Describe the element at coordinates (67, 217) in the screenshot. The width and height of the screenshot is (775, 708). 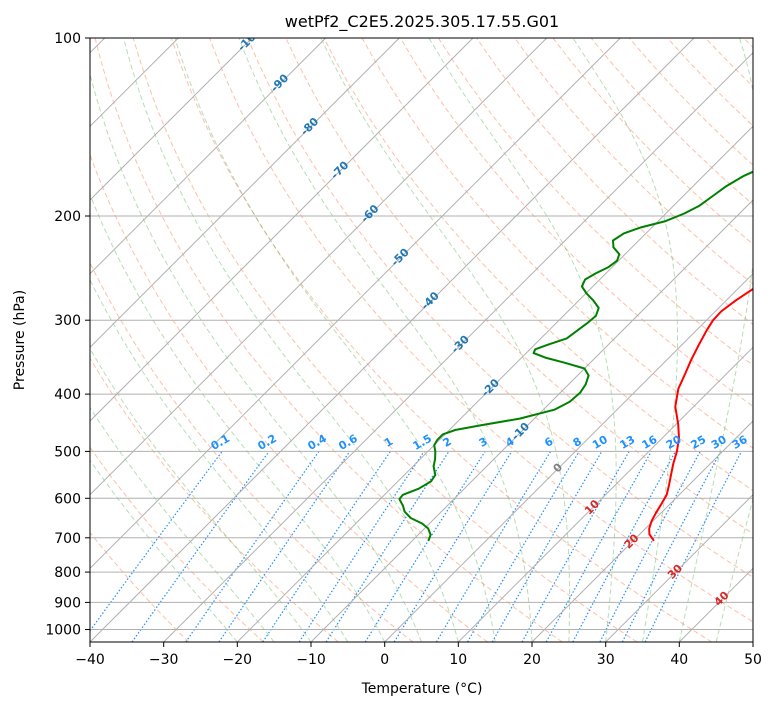
I see `y-tick-label: 200` at that location.